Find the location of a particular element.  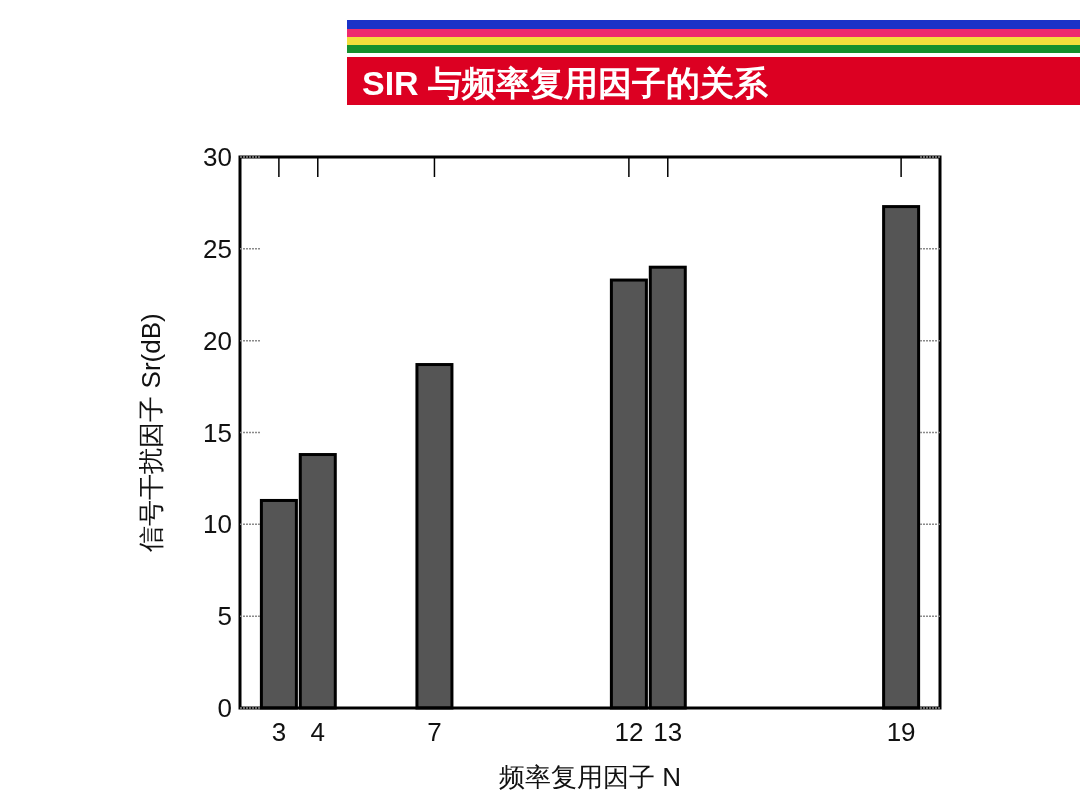

y-tick-label: 10 is located at coordinates (217, 524).